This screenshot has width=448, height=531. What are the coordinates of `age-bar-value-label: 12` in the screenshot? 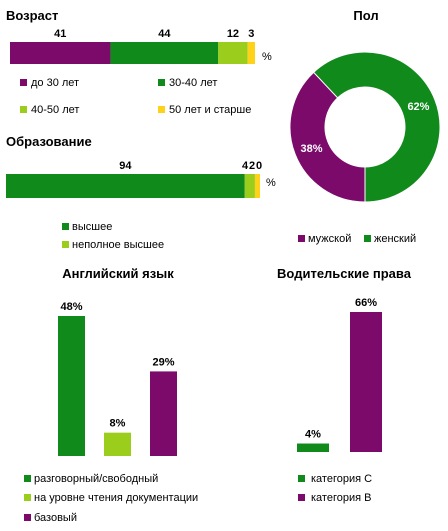 It's located at (233, 34).